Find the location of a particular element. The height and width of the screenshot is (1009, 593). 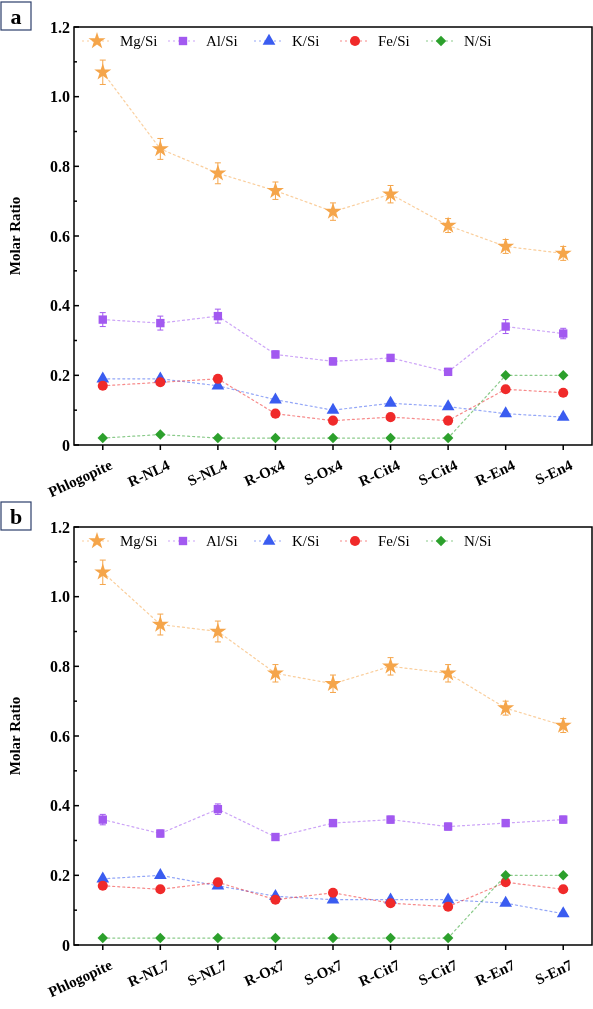

chart-title: a is located at coordinates (16, 16).